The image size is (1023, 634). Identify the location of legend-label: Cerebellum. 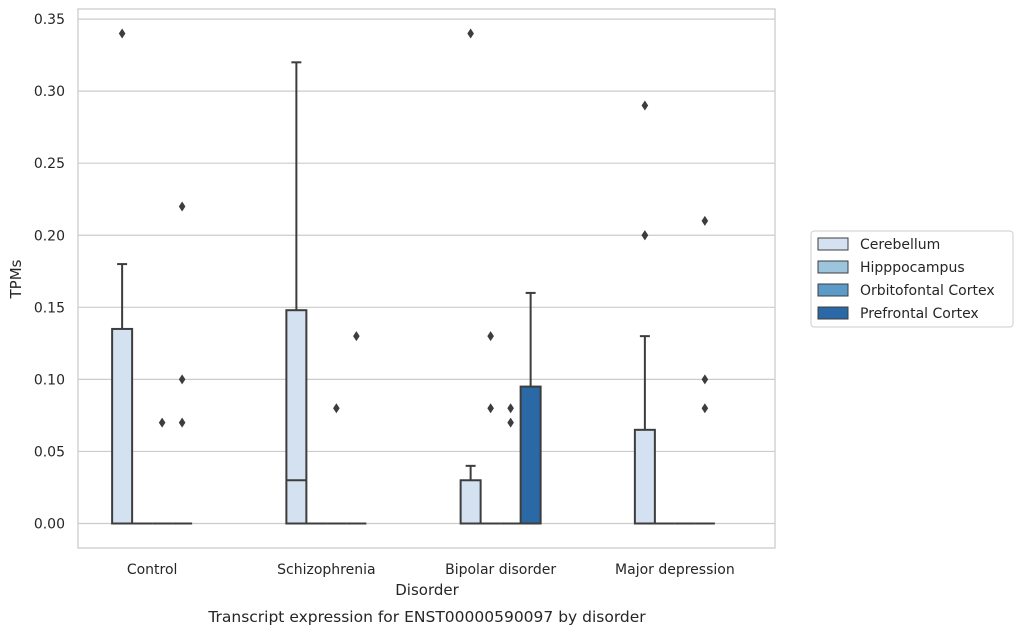
(900, 245).